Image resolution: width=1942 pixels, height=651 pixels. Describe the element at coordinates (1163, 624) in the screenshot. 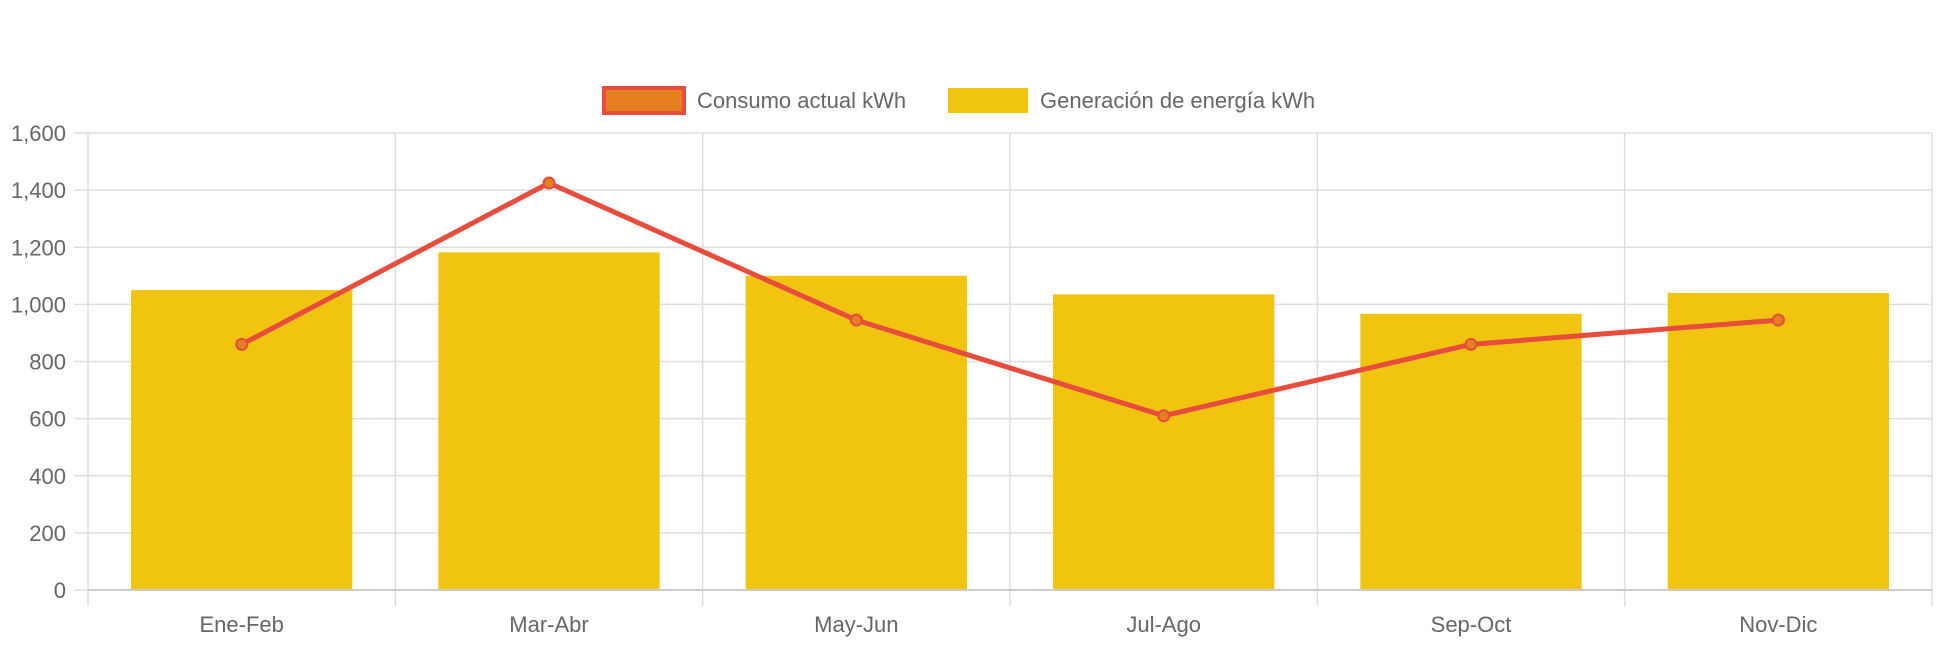

I see `x-tick-label: Jul-Ago` at that location.